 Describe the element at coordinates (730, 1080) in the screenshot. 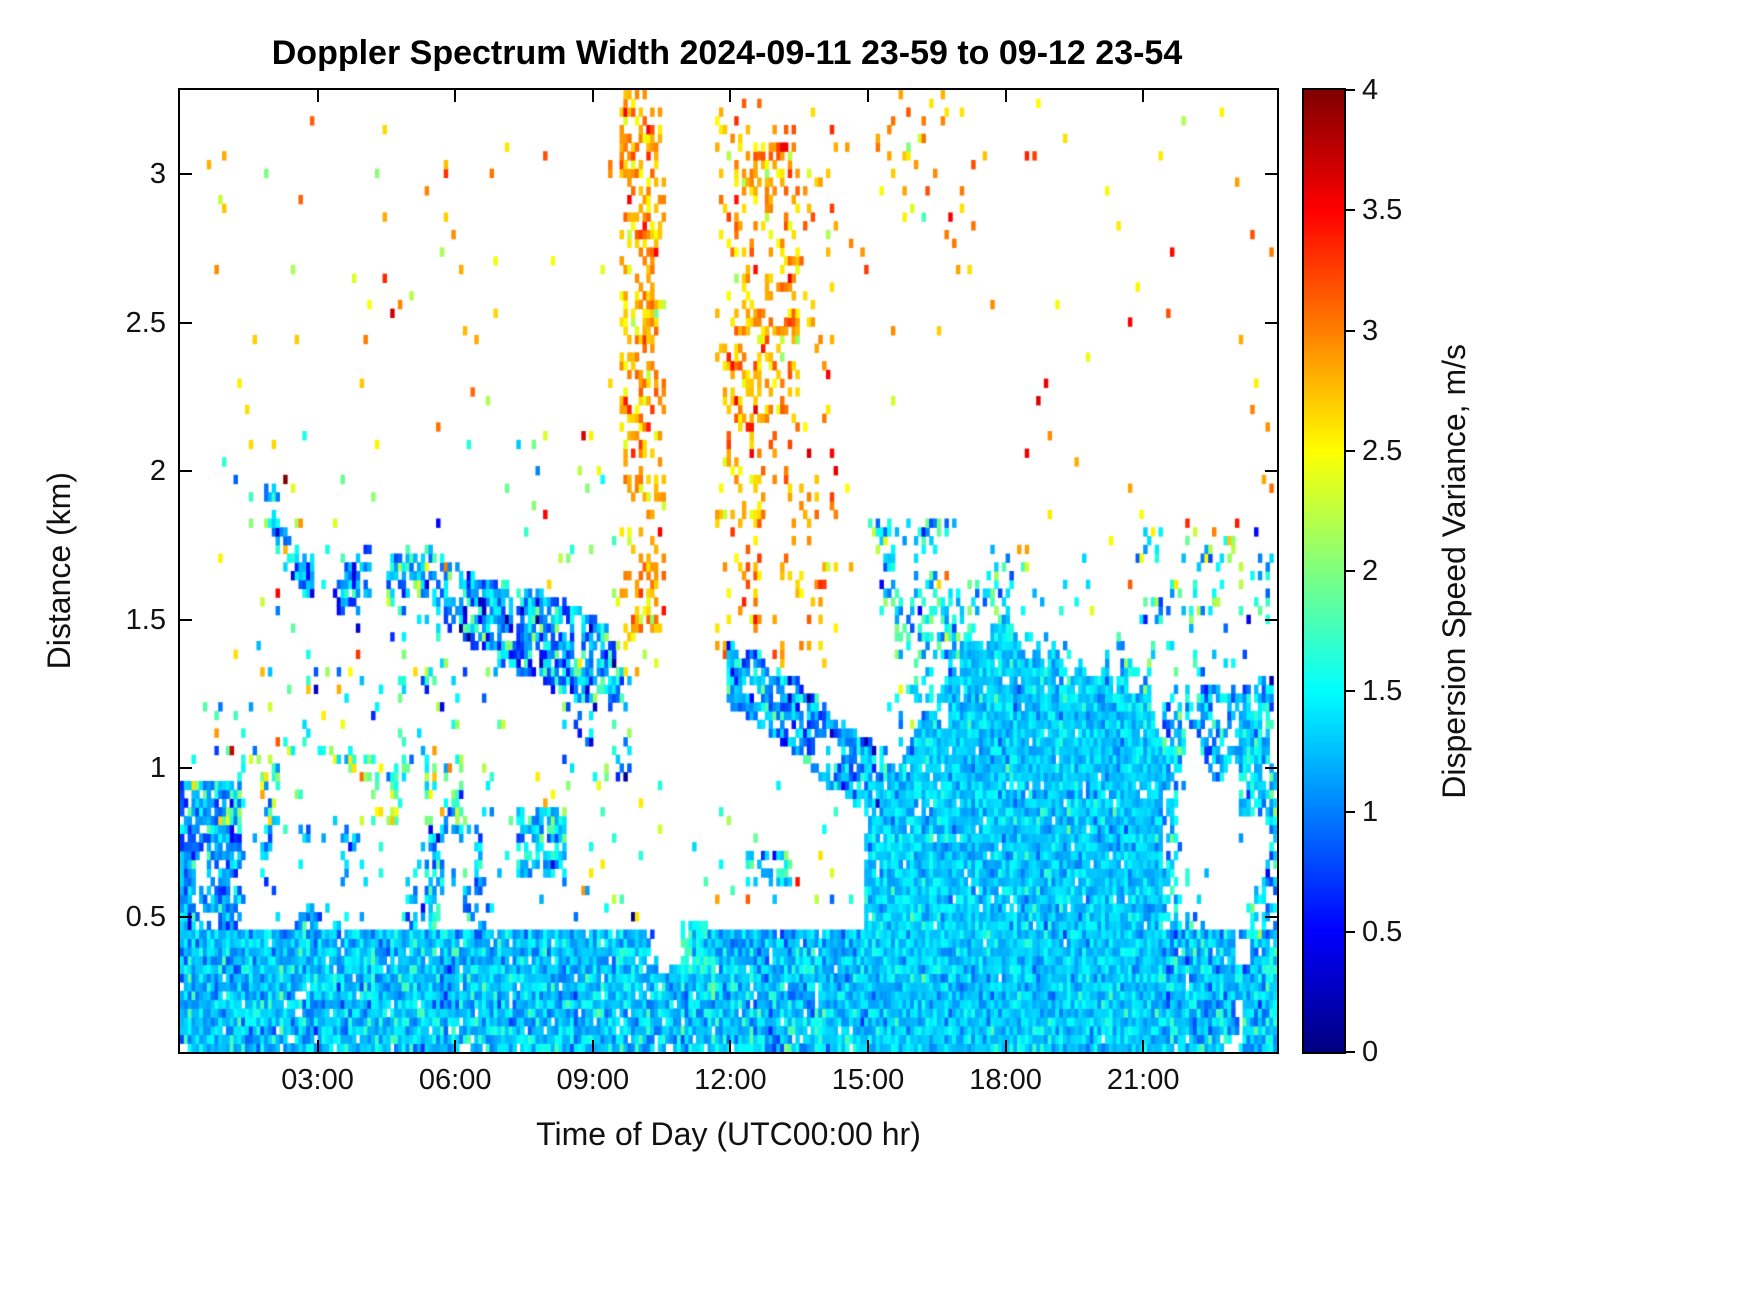

I see `x-tick-label: 12:00` at that location.